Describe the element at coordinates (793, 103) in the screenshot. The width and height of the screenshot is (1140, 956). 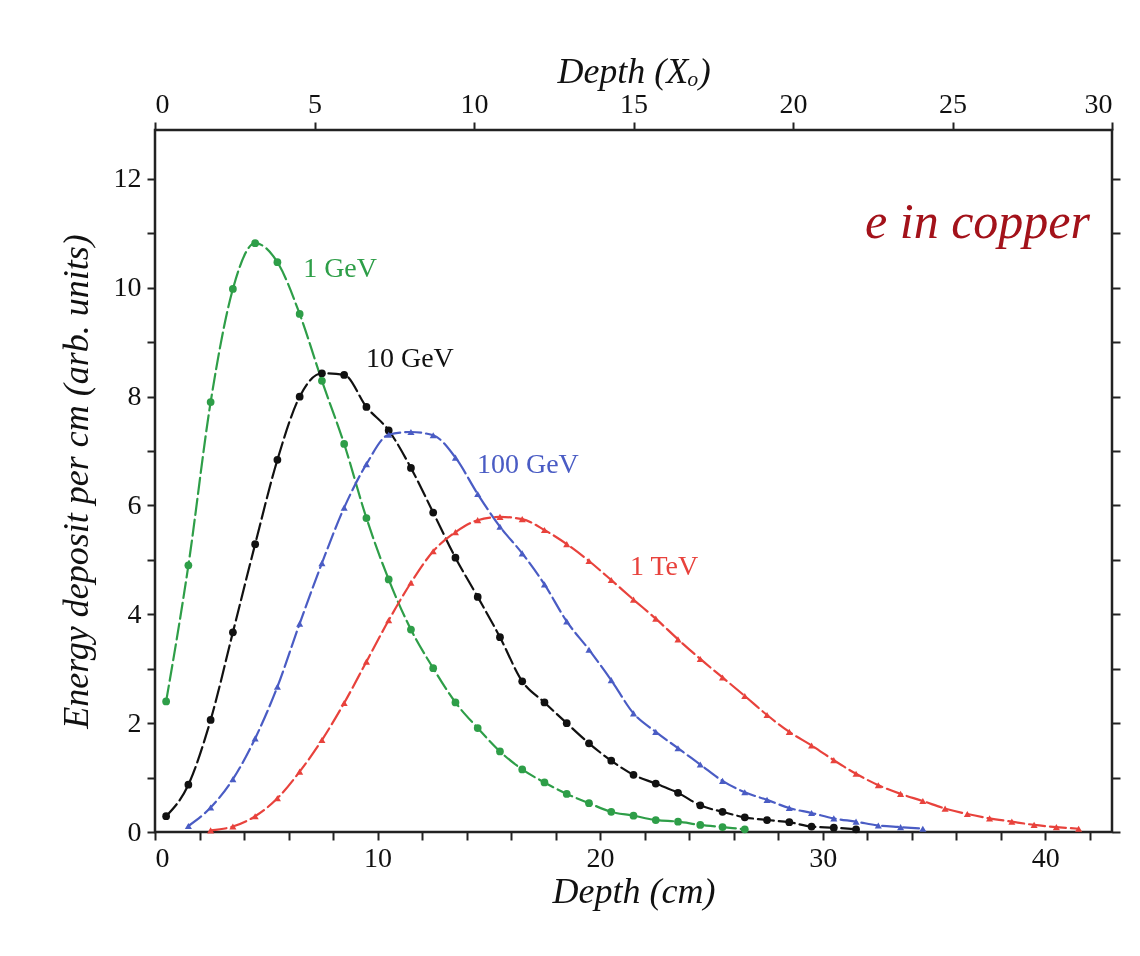
I see `x2-tick-label: 20` at that location.